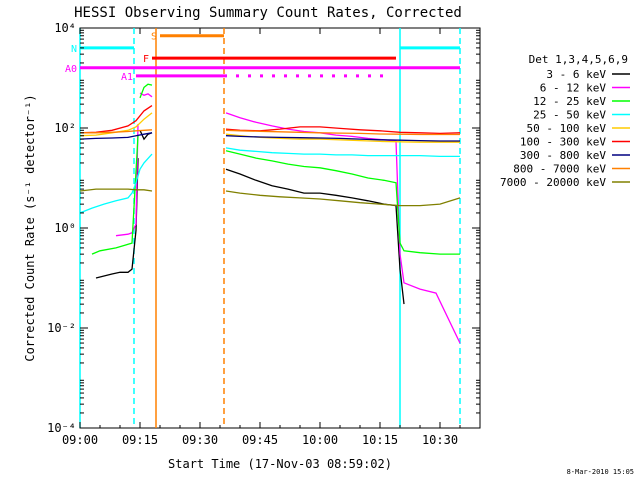 This screenshot has width=640, height=480. I want to click on legend-label: 300 - 800 keV, so click(563, 155).